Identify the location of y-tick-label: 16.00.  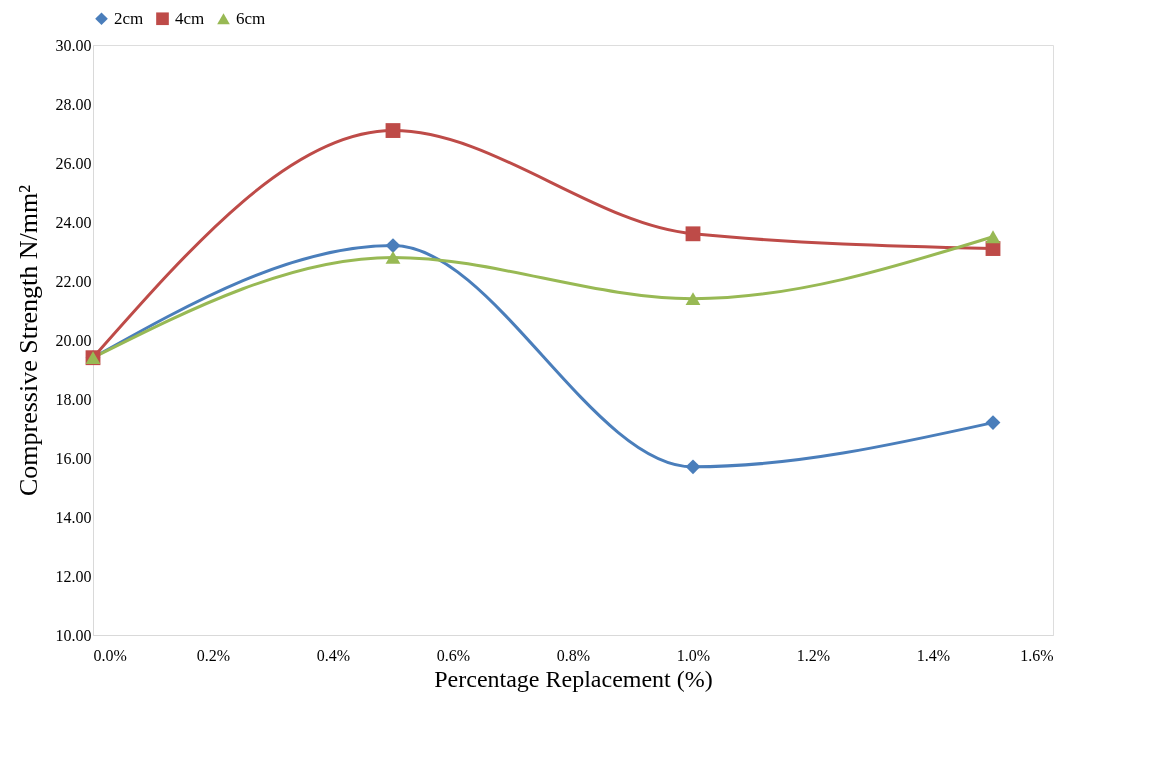
(73, 458).